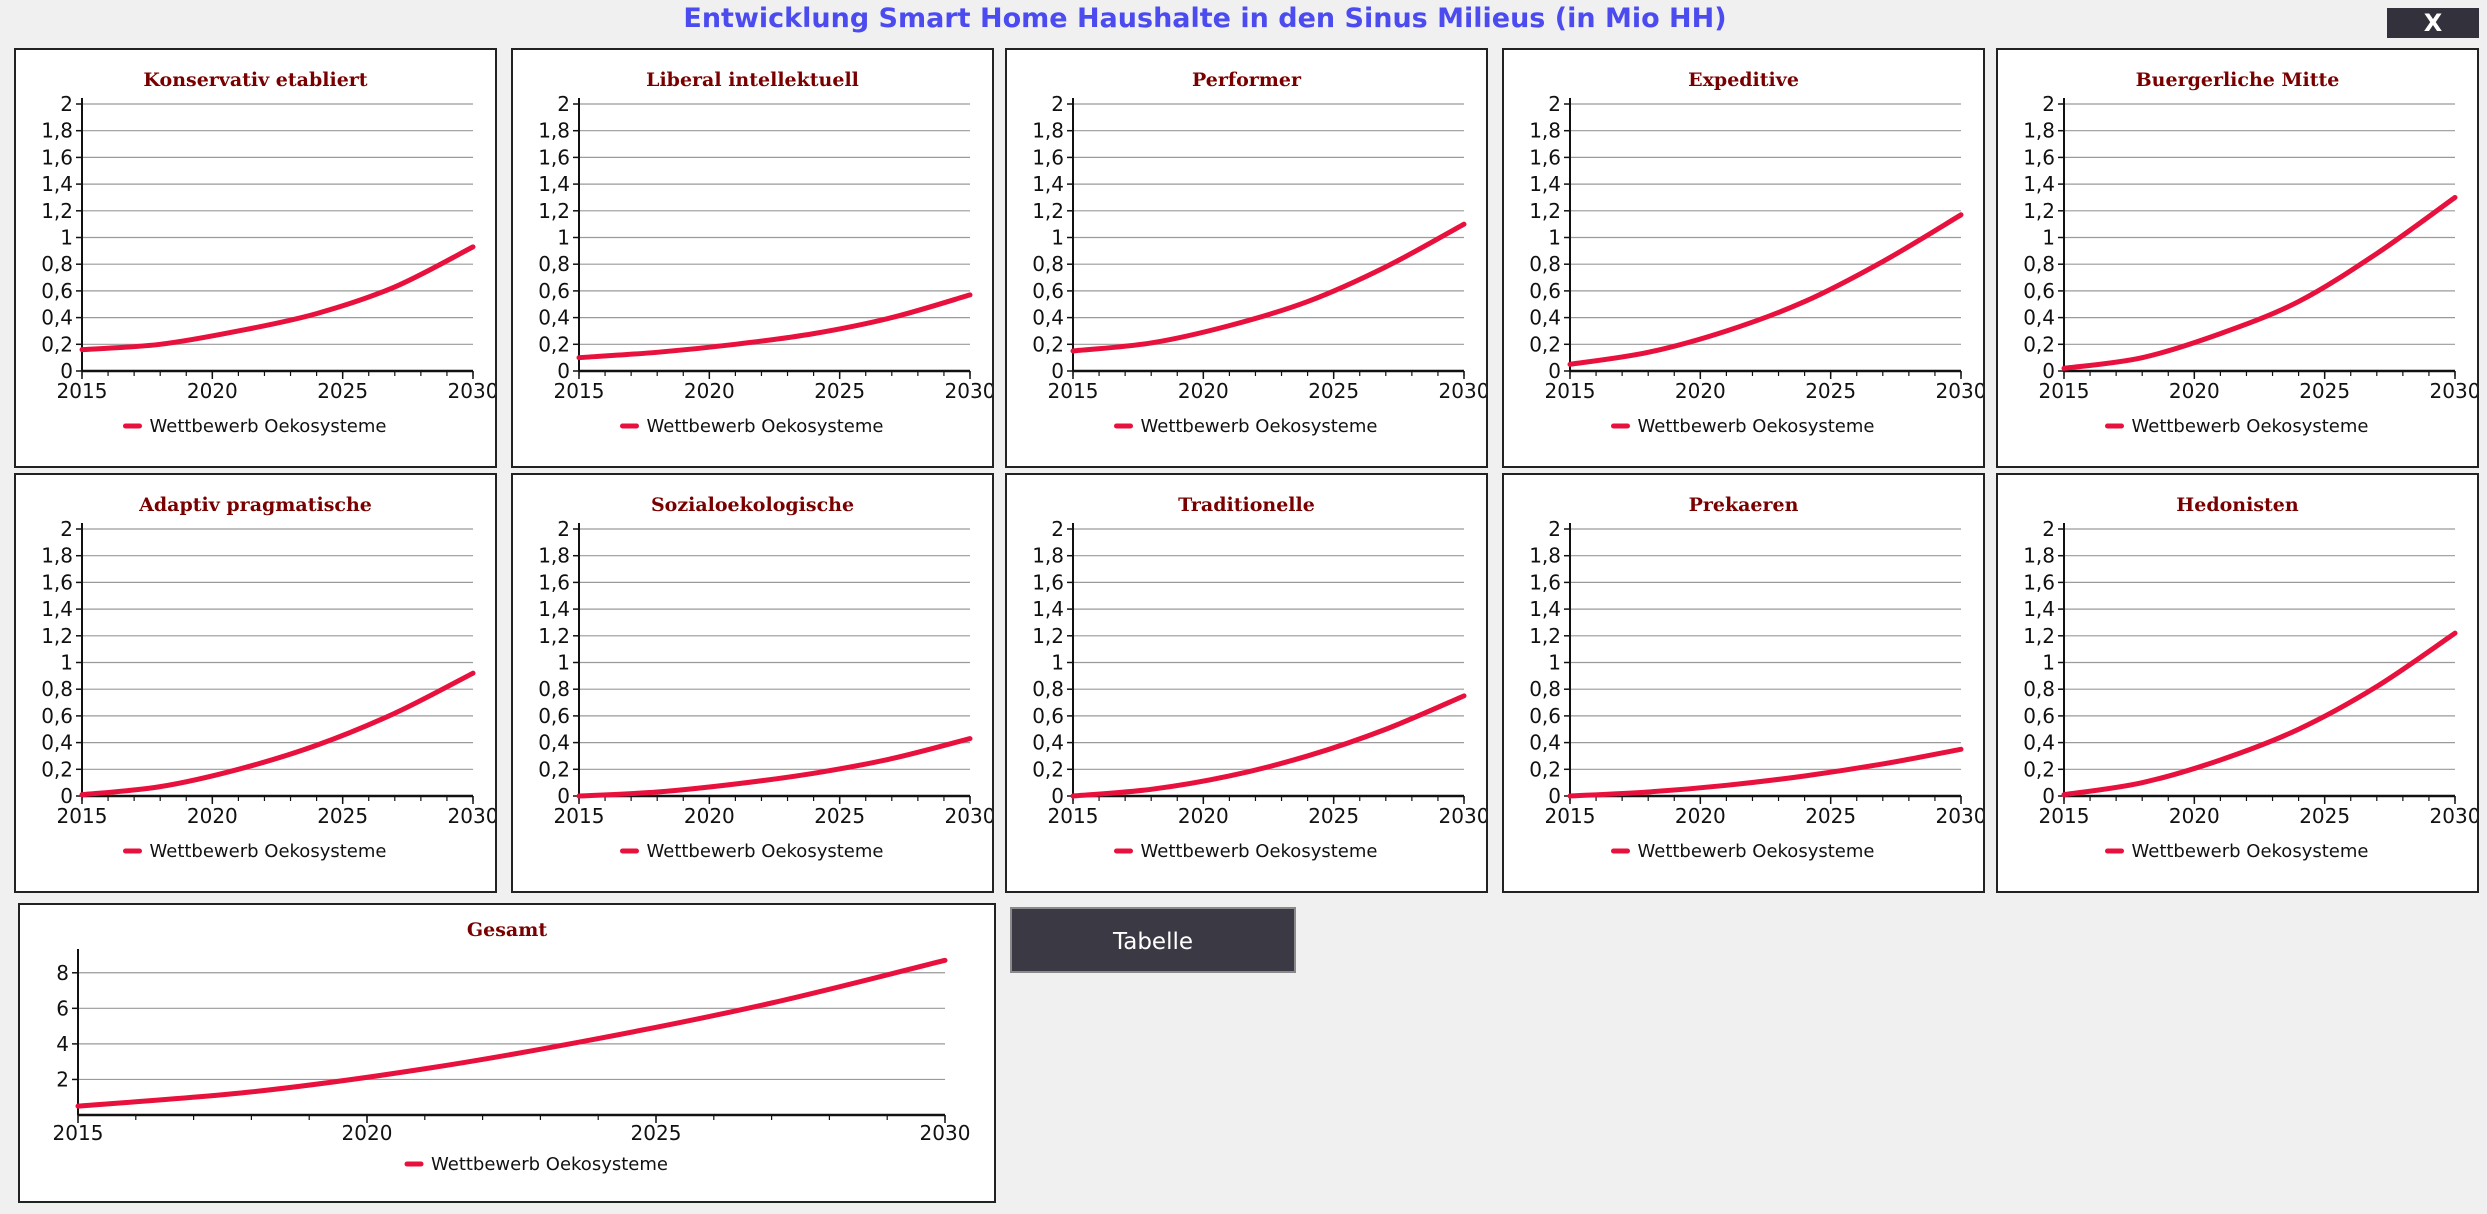 The image size is (2487, 1214). What do you see at coordinates (2433, 23) in the screenshot?
I see `close-button: X` at bounding box center [2433, 23].